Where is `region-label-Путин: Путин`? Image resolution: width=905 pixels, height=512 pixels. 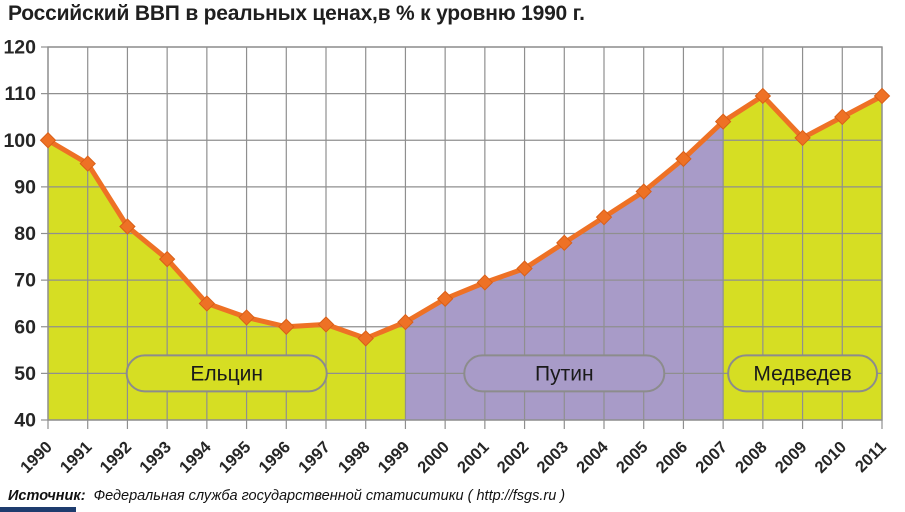 region-label-Путин: Путин is located at coordinates (564, 373).